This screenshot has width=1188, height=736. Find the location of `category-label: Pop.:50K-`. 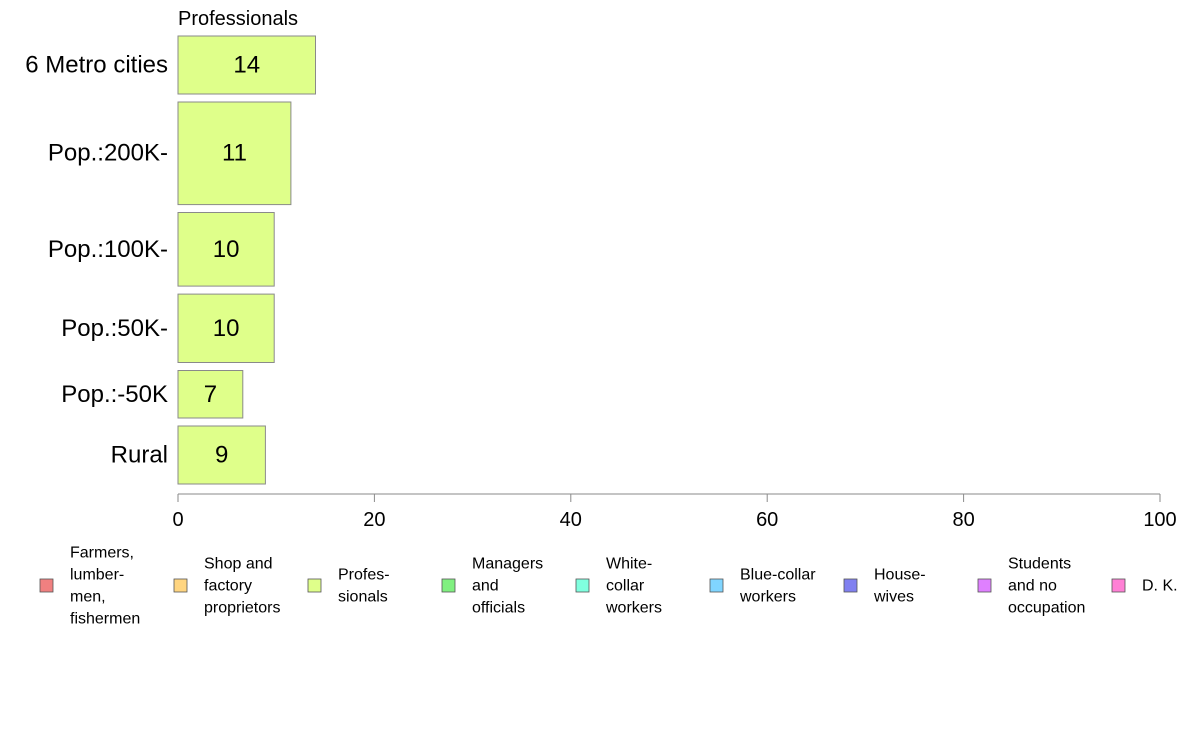

category-label: Pop.:50K- is located at coordinates (114, 328).